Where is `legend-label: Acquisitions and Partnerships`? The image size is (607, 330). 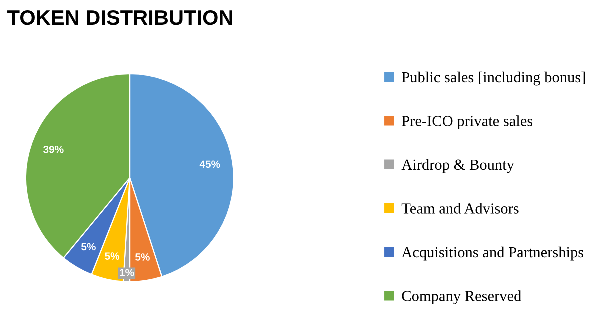
legend-label: Acquisitions and Partnerships is located at coordinates (493, 253).